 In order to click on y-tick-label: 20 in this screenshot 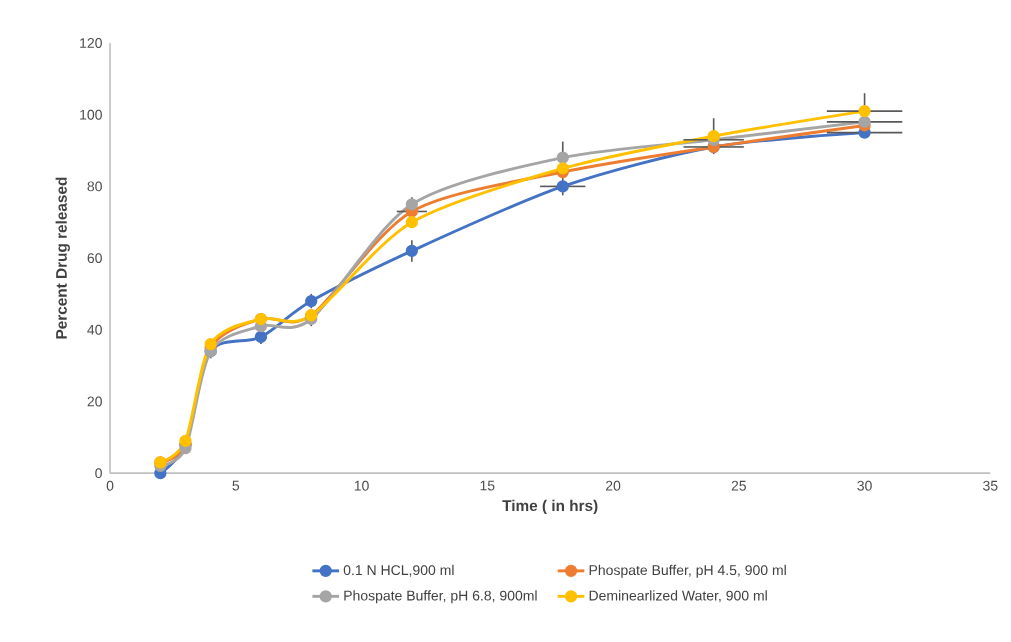, I will do `click(94, 401)`.